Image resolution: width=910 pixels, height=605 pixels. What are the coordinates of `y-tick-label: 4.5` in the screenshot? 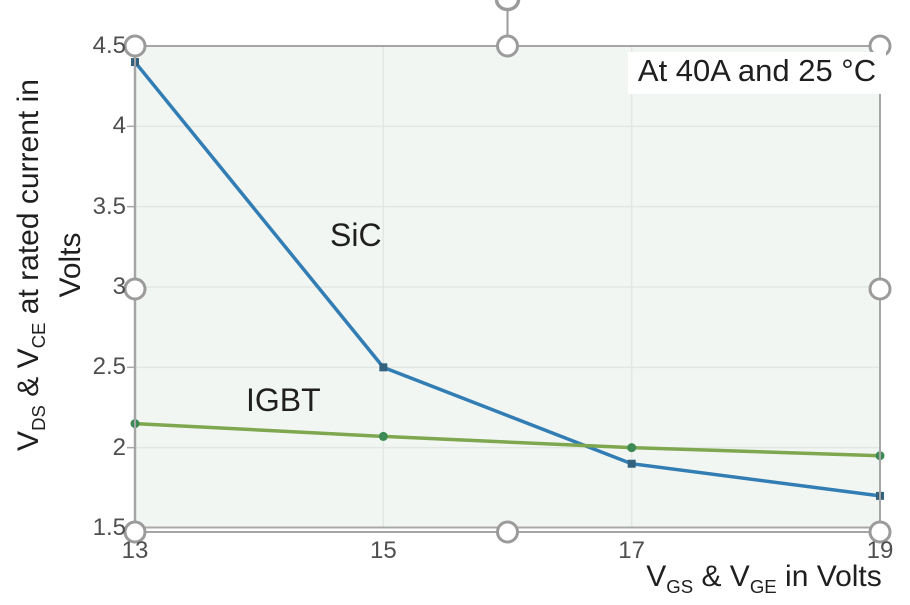 It's located at (109, 45).